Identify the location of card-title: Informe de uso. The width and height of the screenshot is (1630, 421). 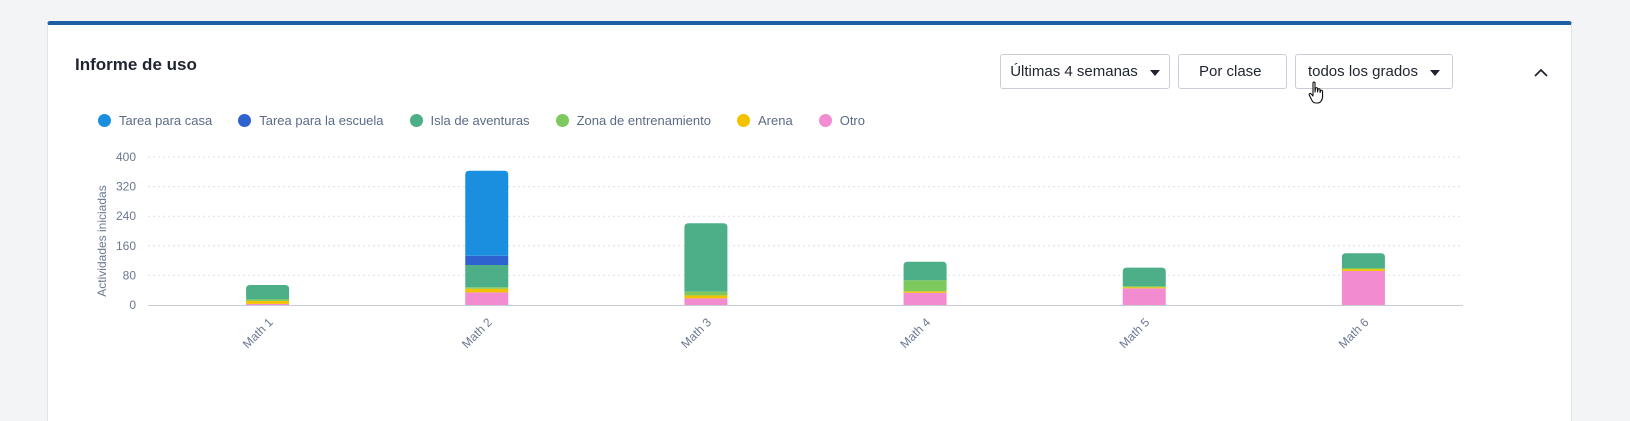
(136, 64).